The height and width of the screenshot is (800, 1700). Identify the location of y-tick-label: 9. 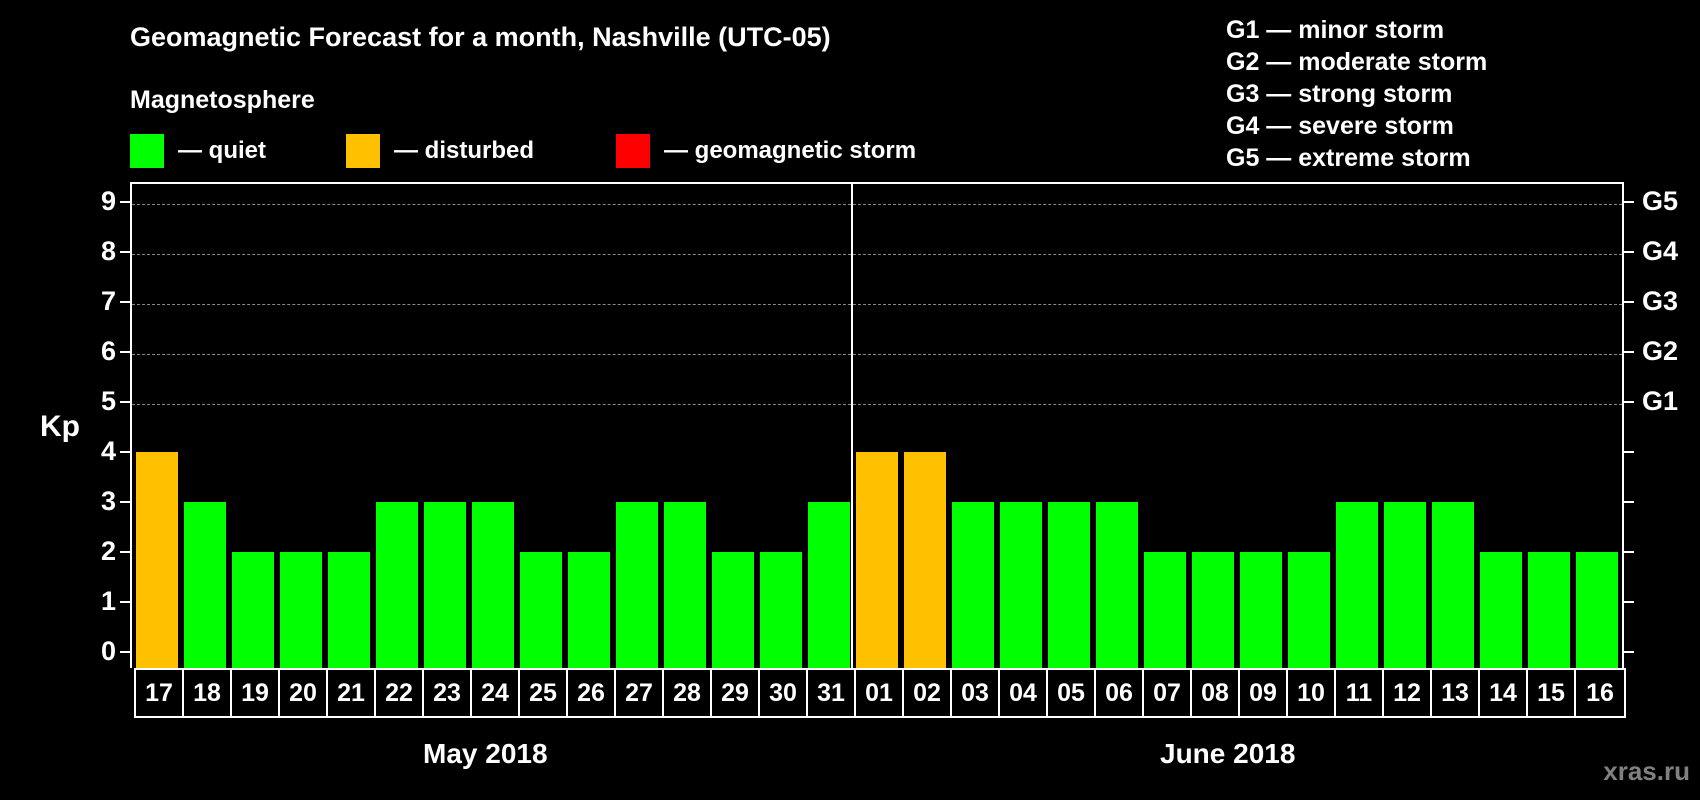
(108, 201).